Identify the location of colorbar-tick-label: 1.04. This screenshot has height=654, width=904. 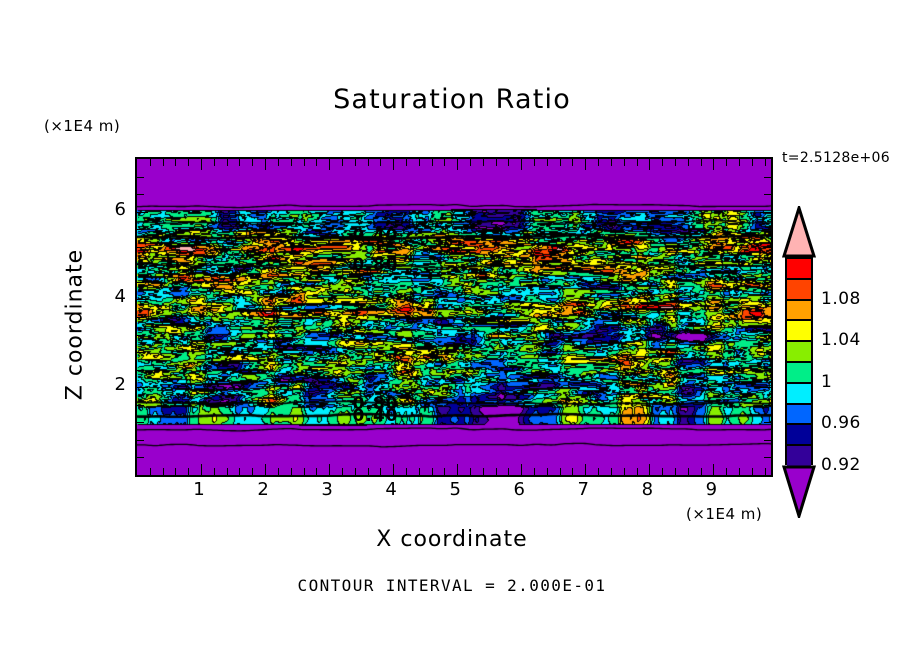
(841, 340).